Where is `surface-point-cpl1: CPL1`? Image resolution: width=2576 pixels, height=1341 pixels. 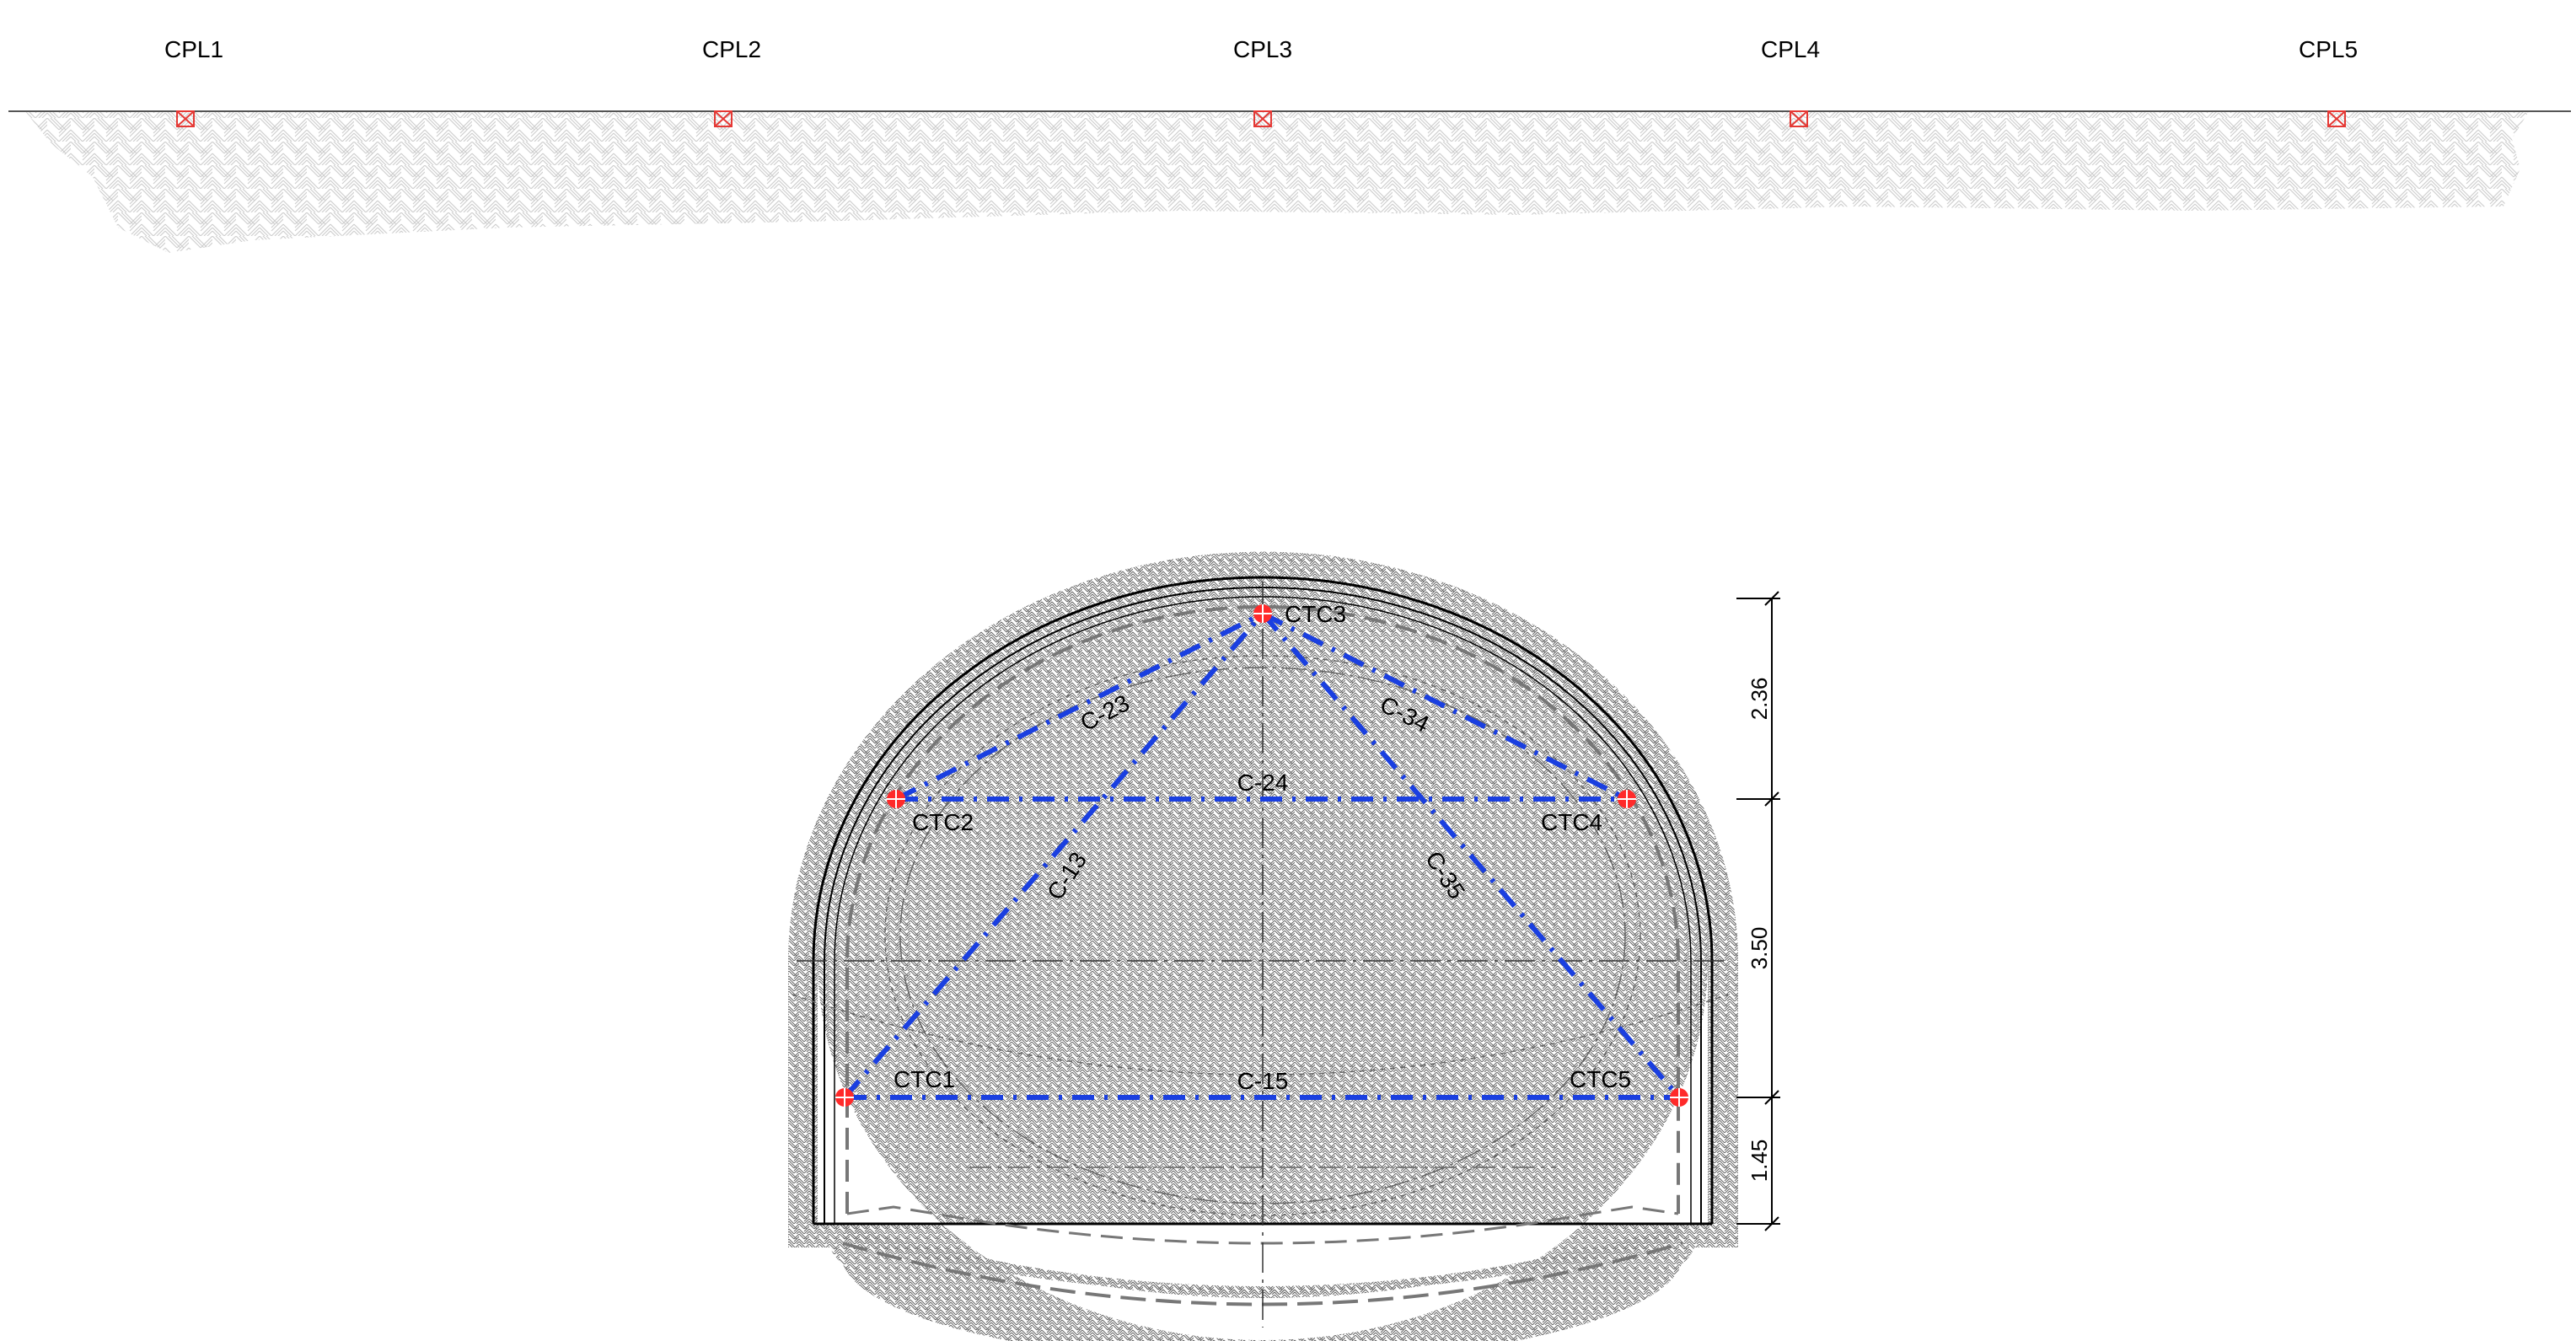
surface-point-cpl1: CPL1 is located at coordinates (193, 81).